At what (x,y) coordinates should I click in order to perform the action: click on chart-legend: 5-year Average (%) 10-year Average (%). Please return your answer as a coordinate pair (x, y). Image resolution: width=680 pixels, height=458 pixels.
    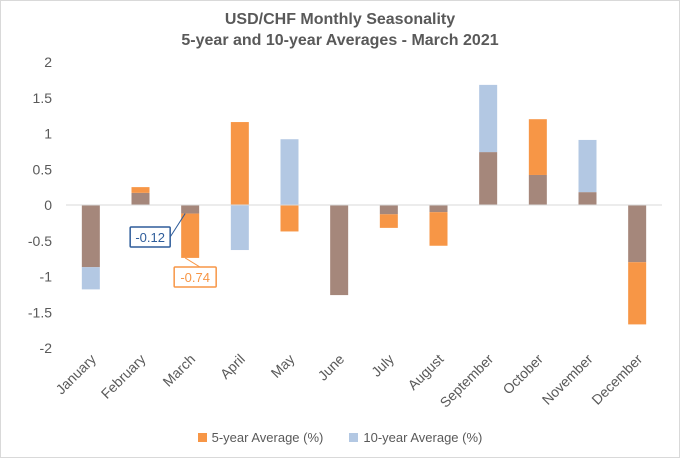
    Looking at the image, I should click on (340, 437).